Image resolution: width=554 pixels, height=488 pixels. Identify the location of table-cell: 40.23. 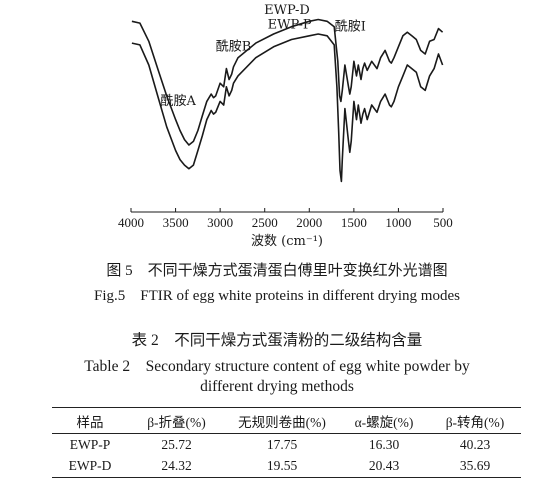
(475, 444).